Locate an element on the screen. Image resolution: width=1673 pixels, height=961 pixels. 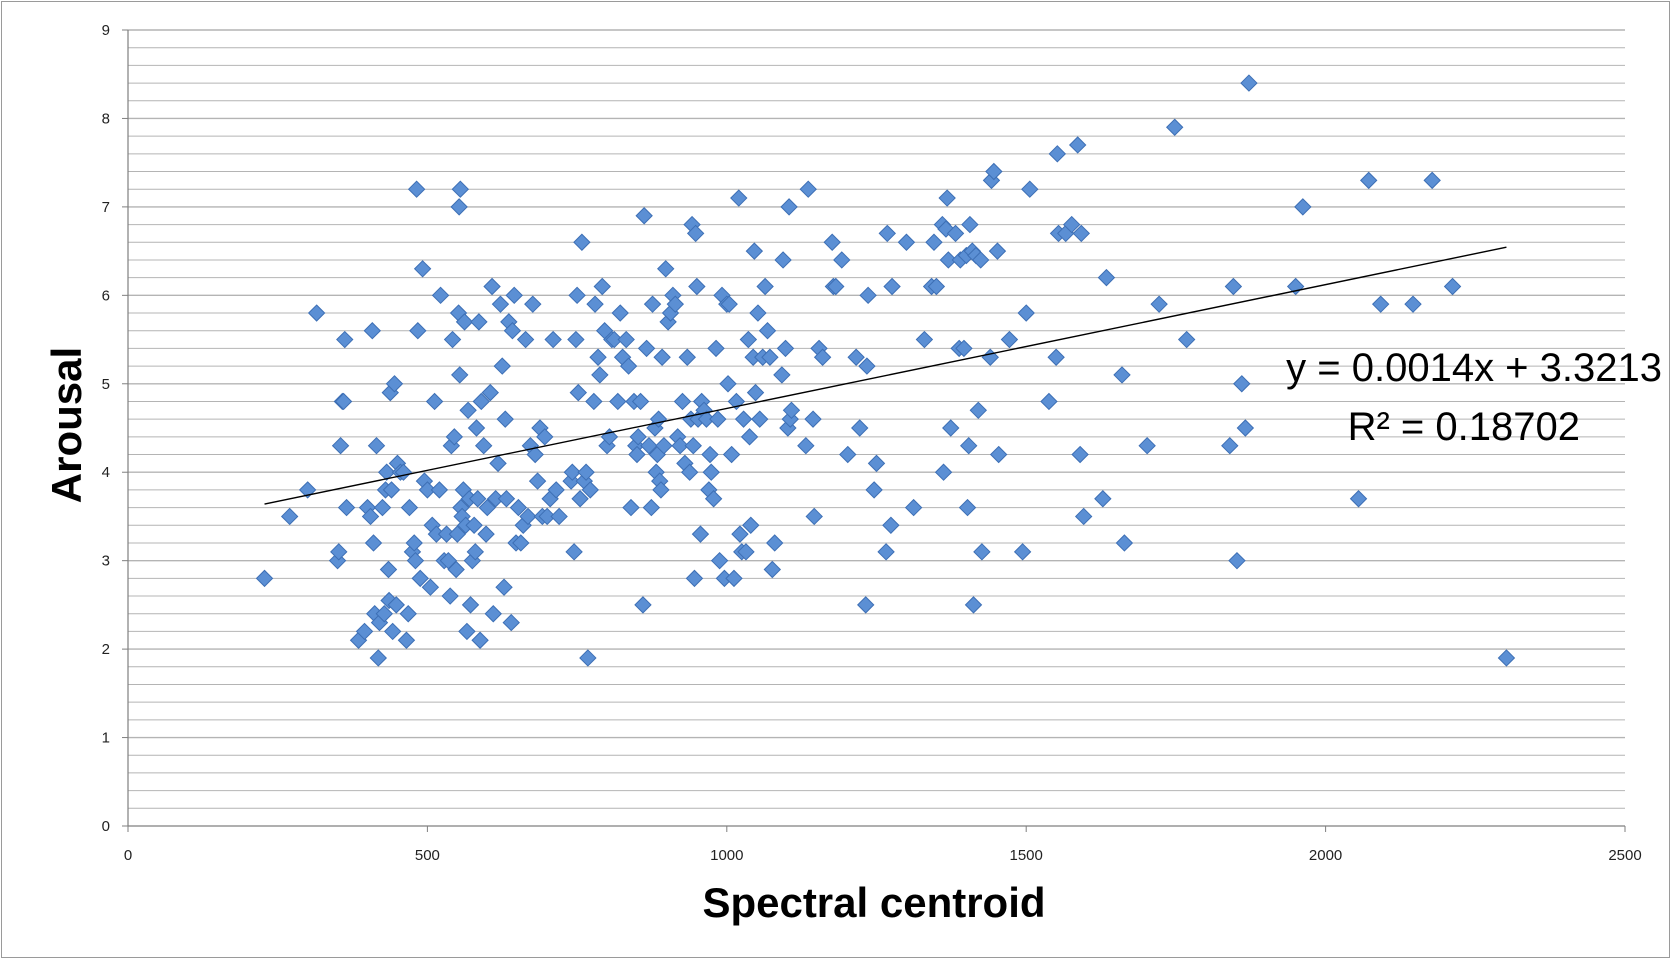
r-squared-label: R² = 0.18702 is located at coordinates (1464, 427).